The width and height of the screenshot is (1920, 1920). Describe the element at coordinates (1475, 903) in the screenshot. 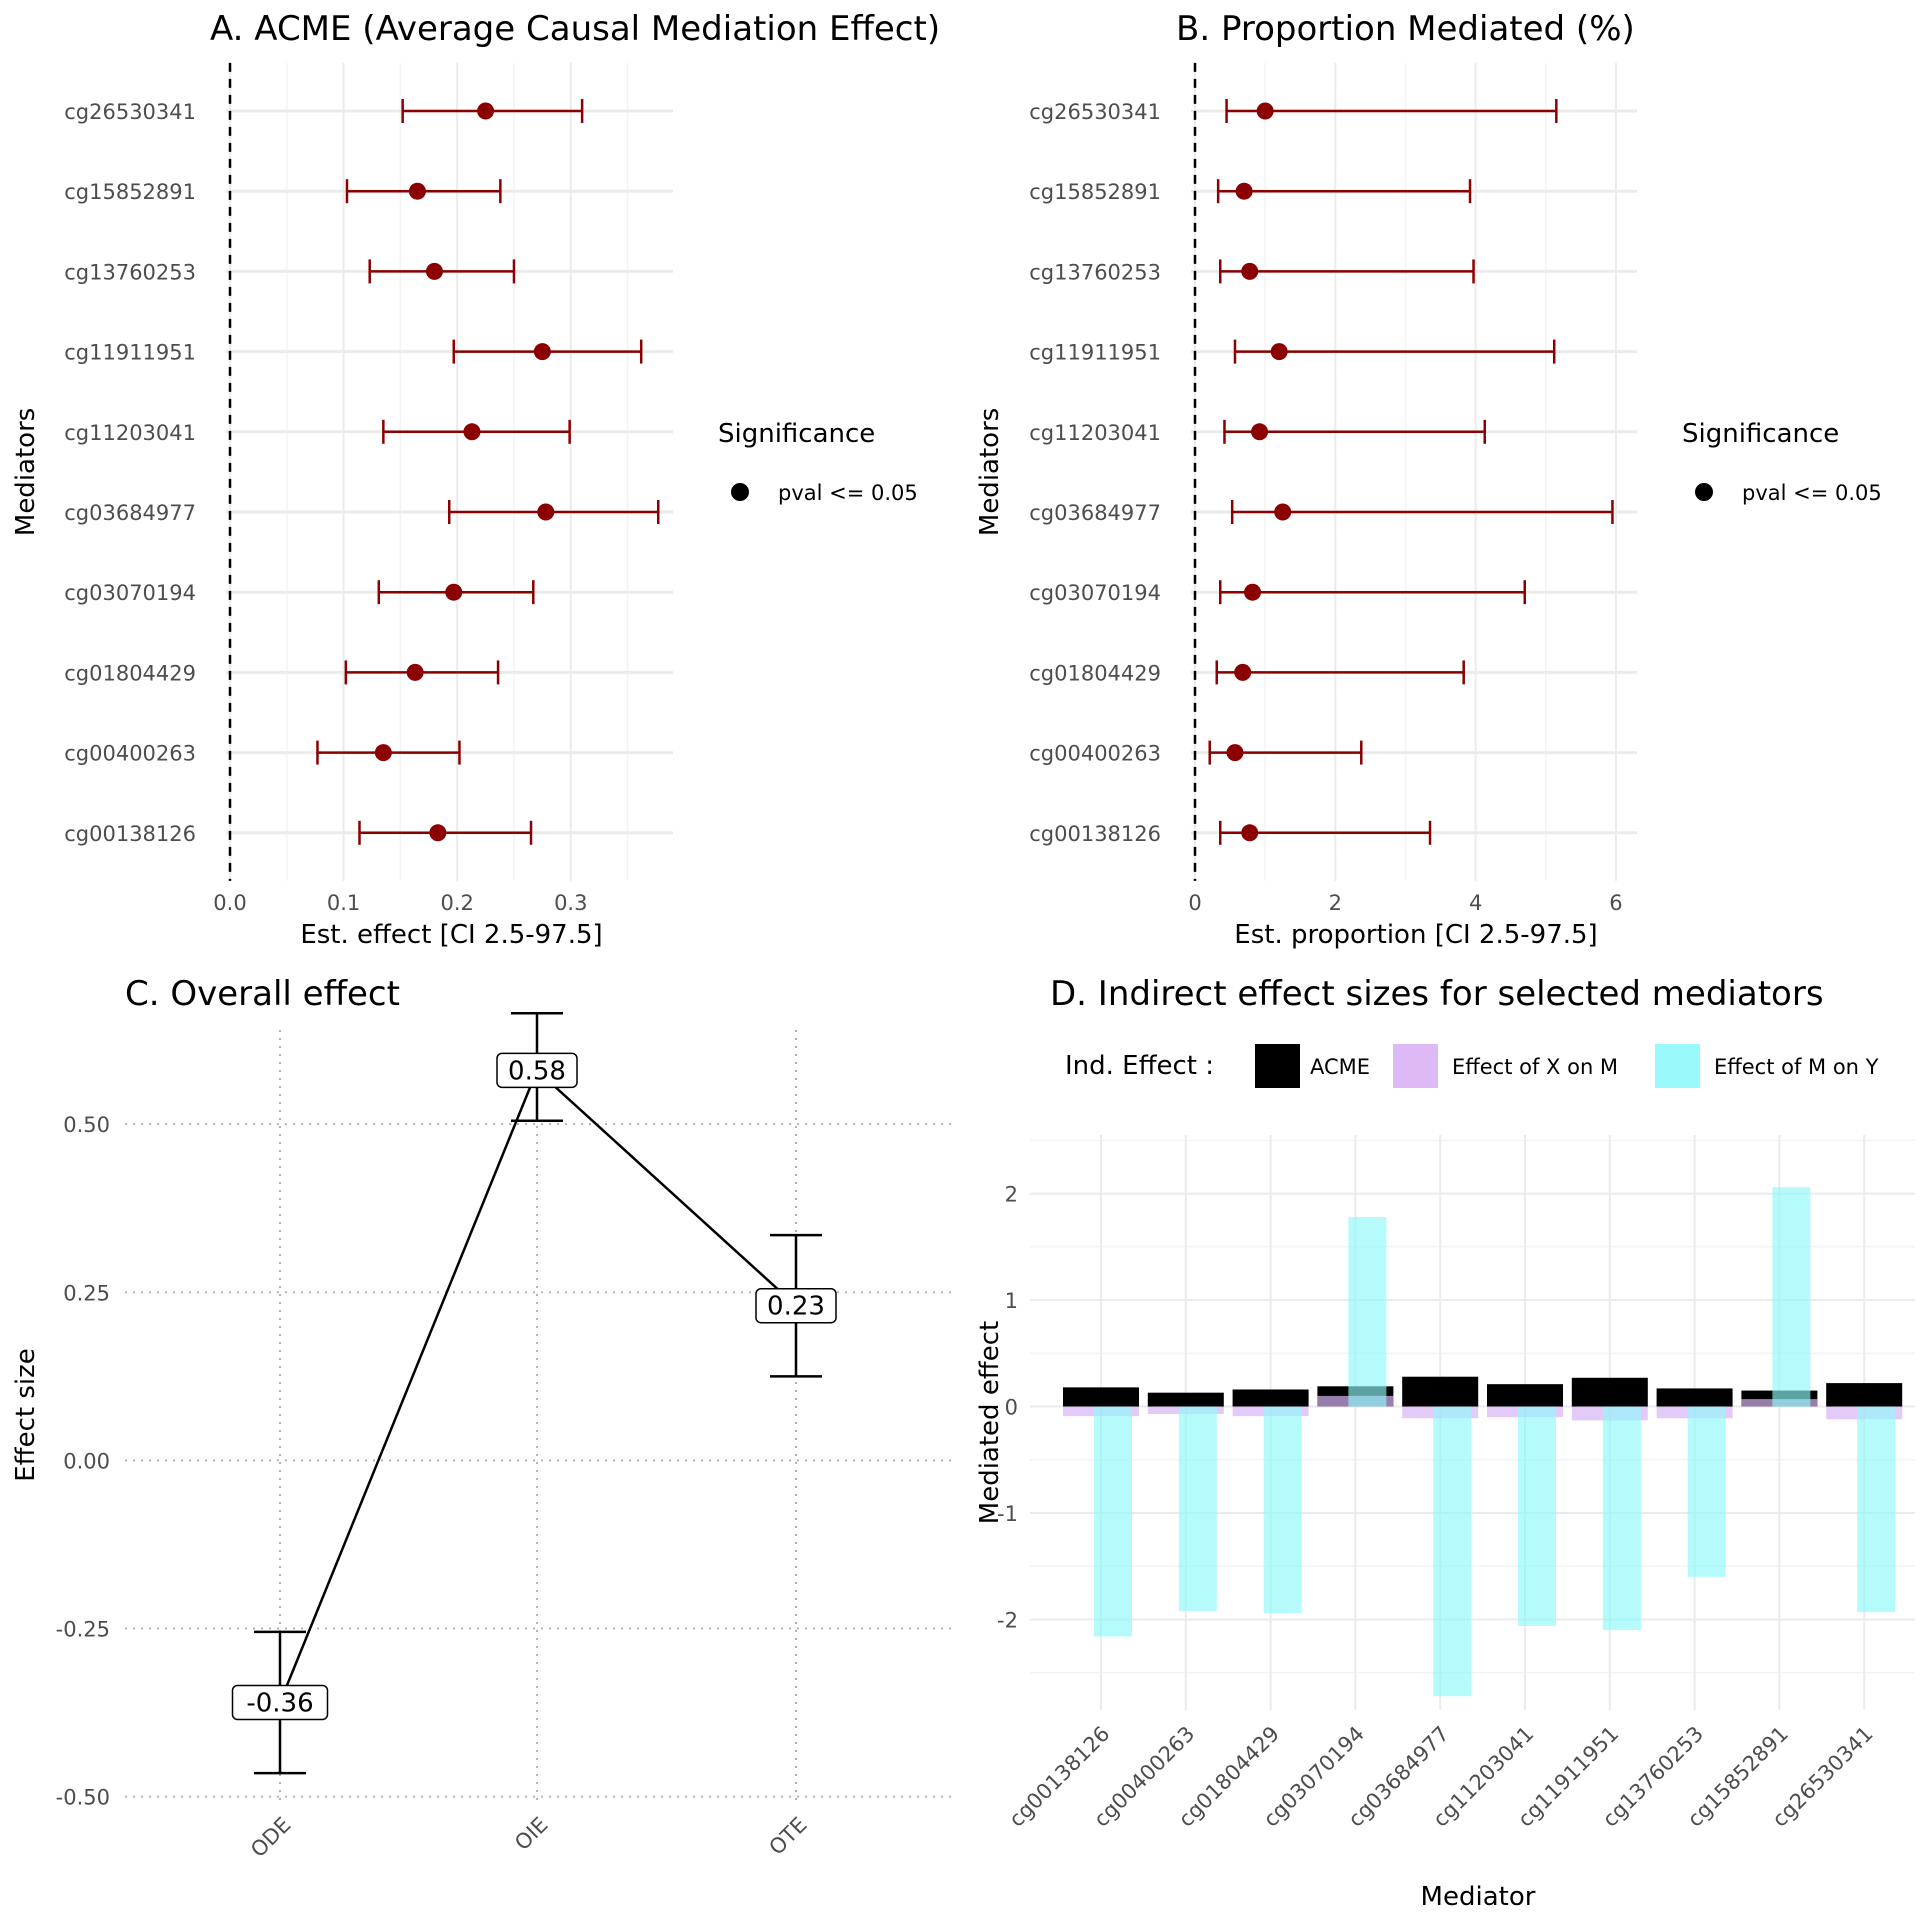

I see `x-tick-label: 4` at that location.